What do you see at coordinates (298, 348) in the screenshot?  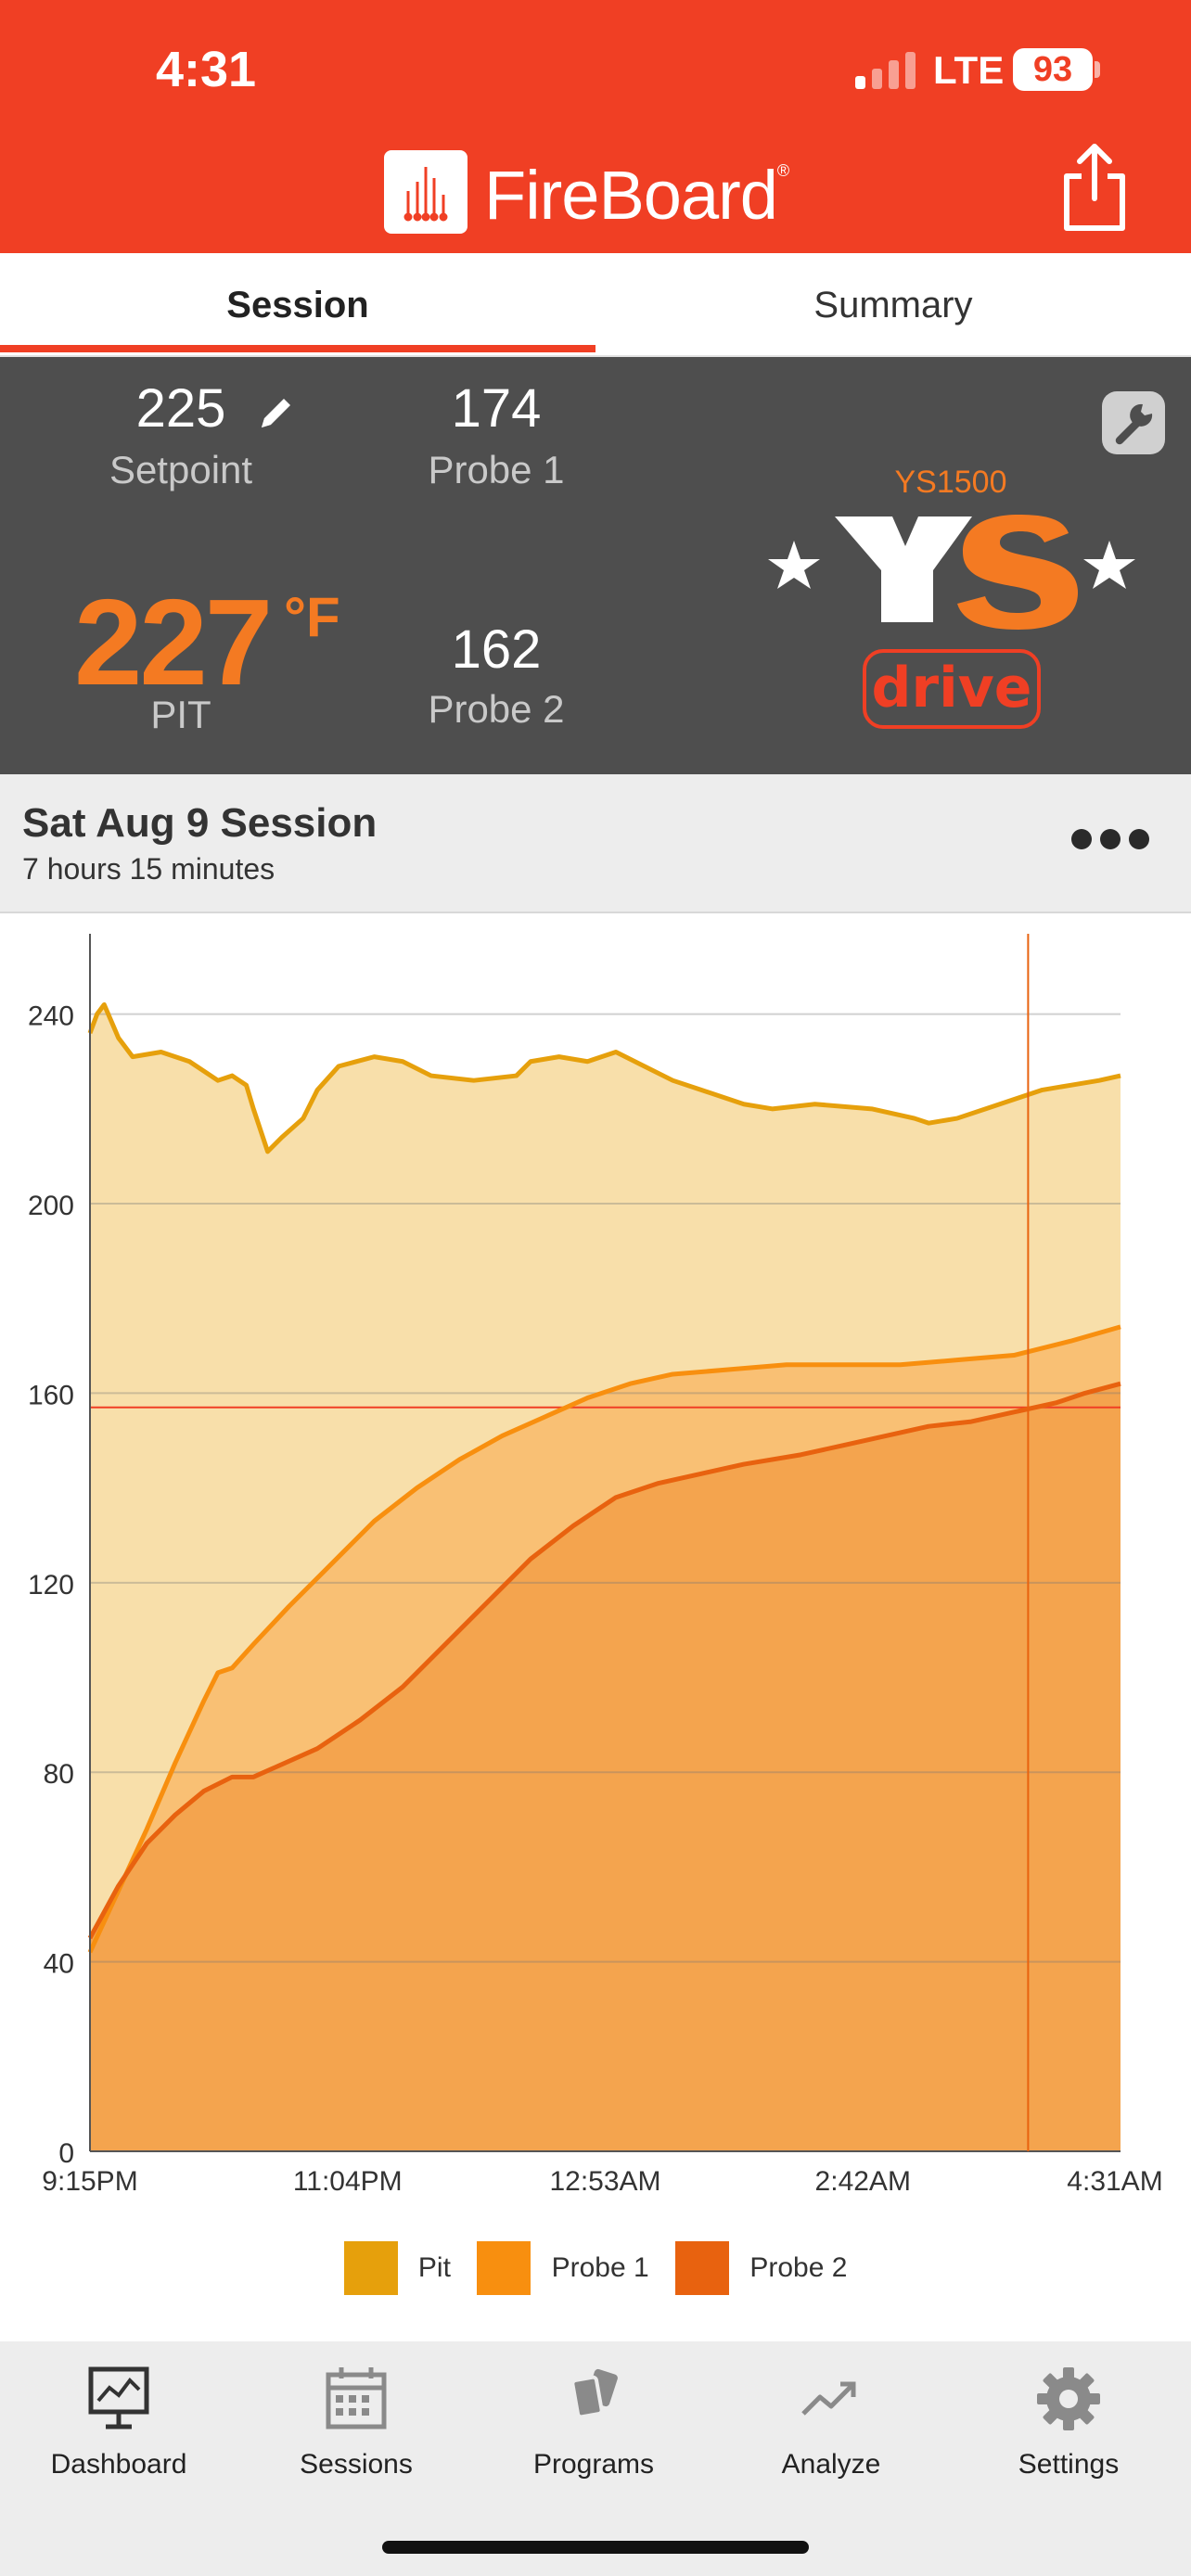 I see `active-tab-indicator` at bounding box center [298, 348].